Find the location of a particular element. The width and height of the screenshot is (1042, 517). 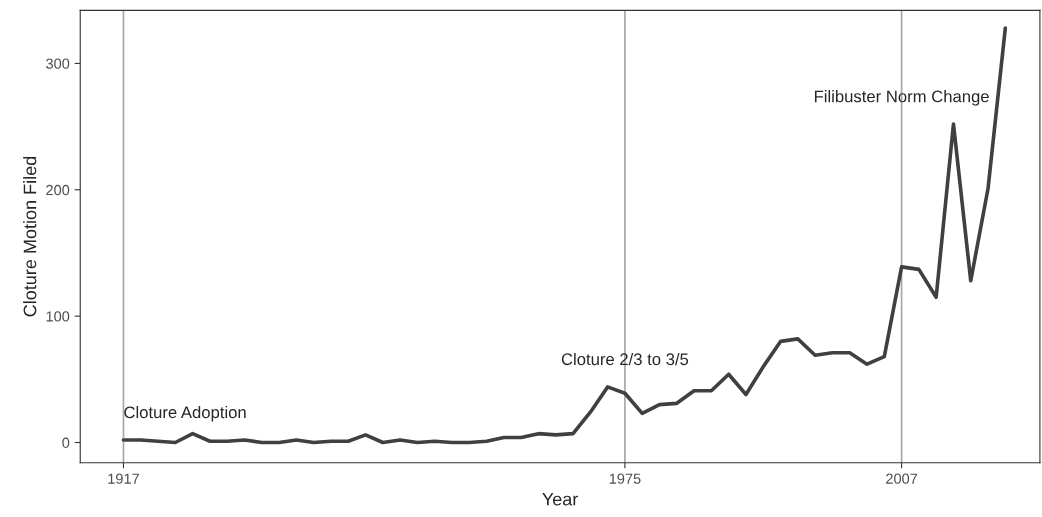

x-tick-label: 2007 is located at coordinates (902, 478).